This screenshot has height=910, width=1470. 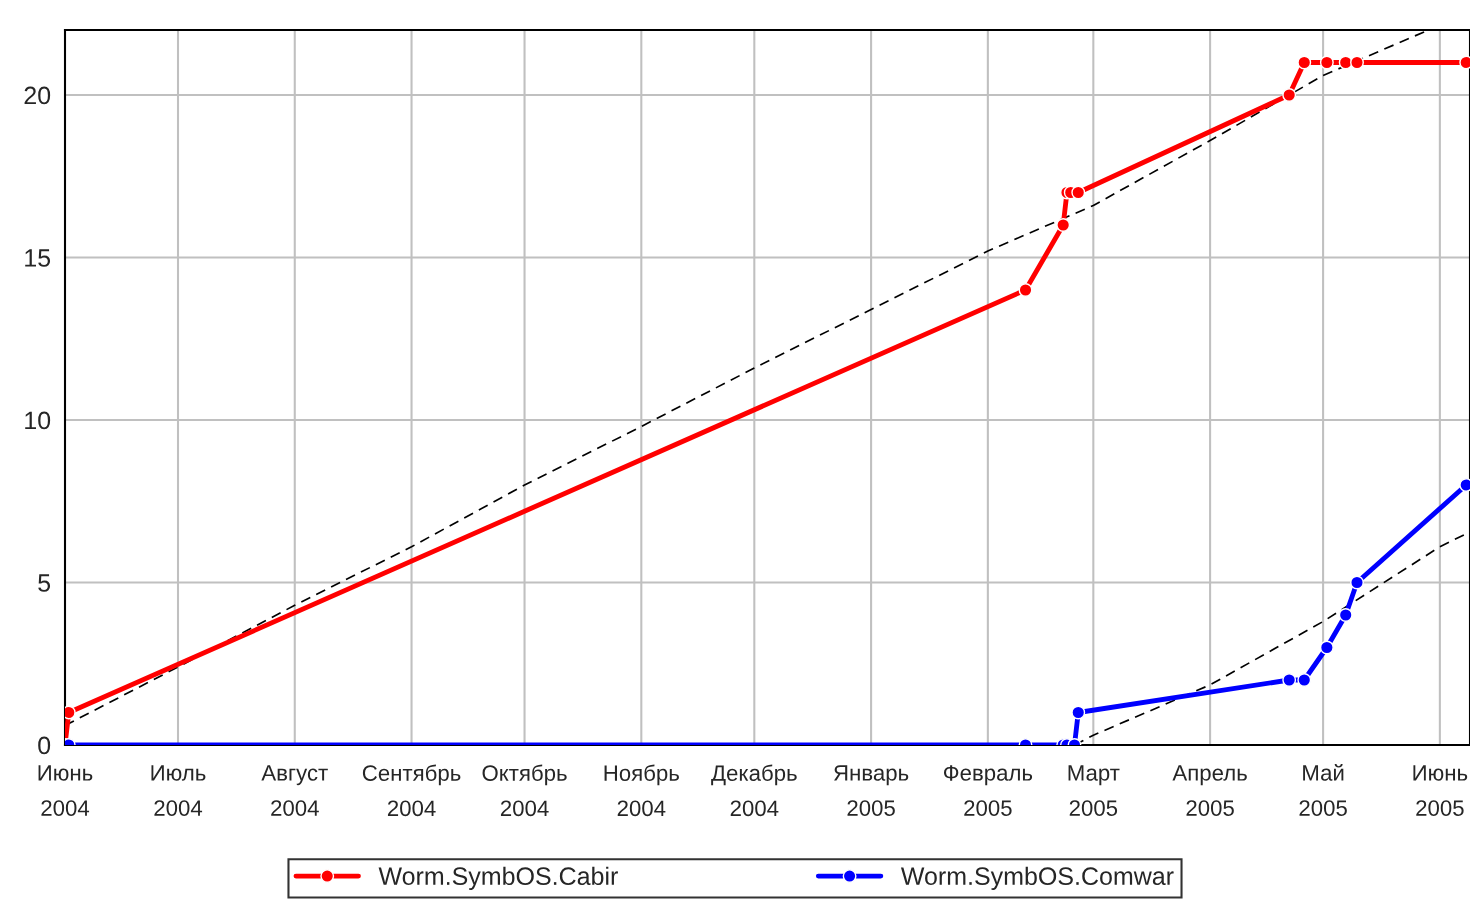 What do you see at coordinates (988, 790) in the screenshot?
I see `x-tick-label: Февраль 2005` at bounding box center [988, 790].